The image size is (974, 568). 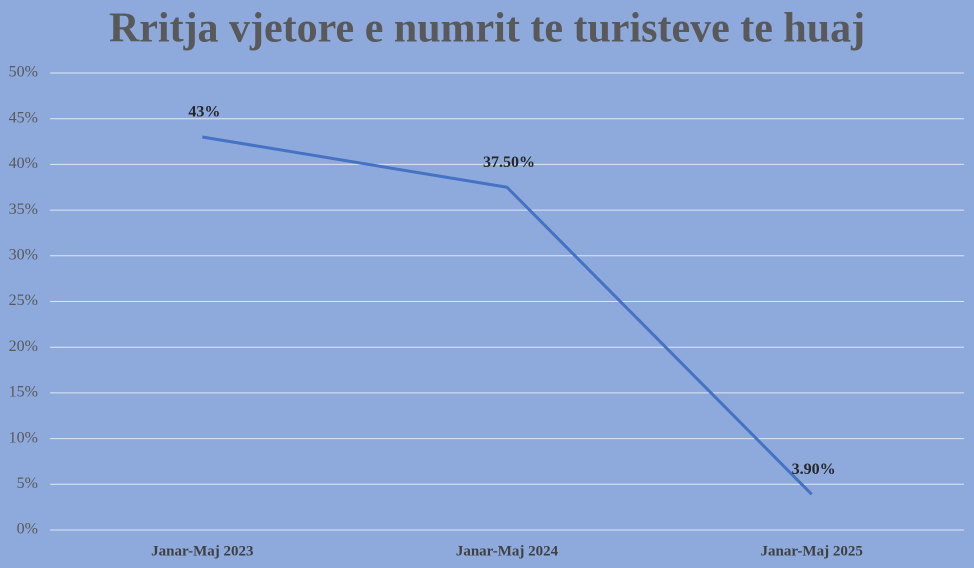 I want to click on y-tick-label: 45%, so click(x=23, y=117).